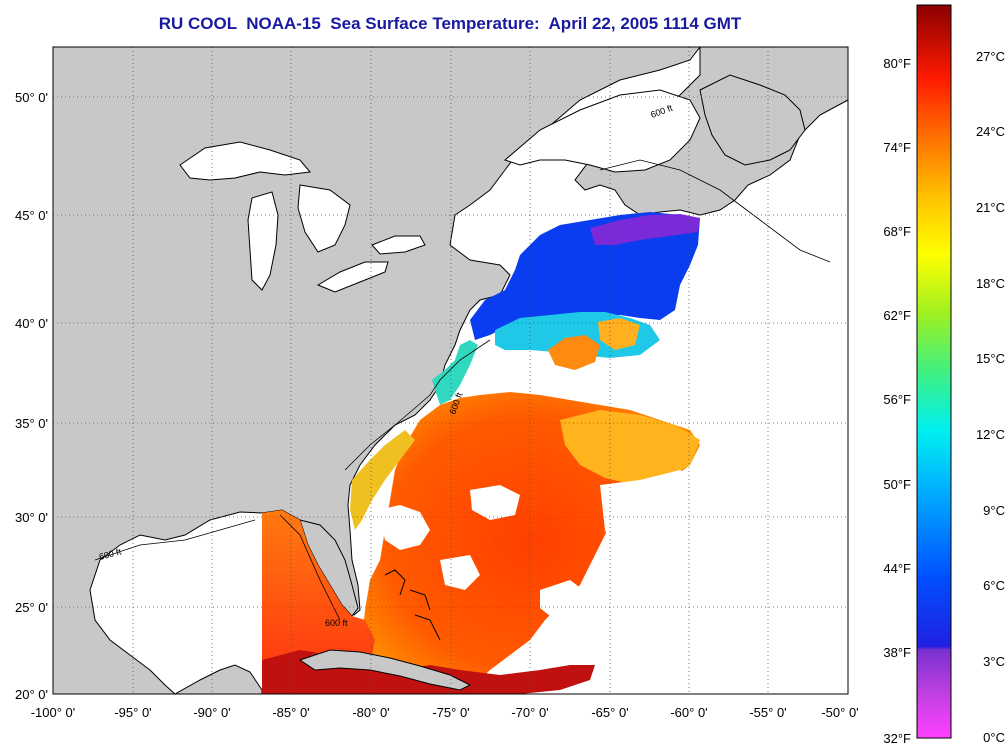 Image resolution: width=1008 pixels, height=754 pixels. Describe the element at coordinates (336, 623) in the screenshot. I see `isobath-label-3: 600 ft` at that location.